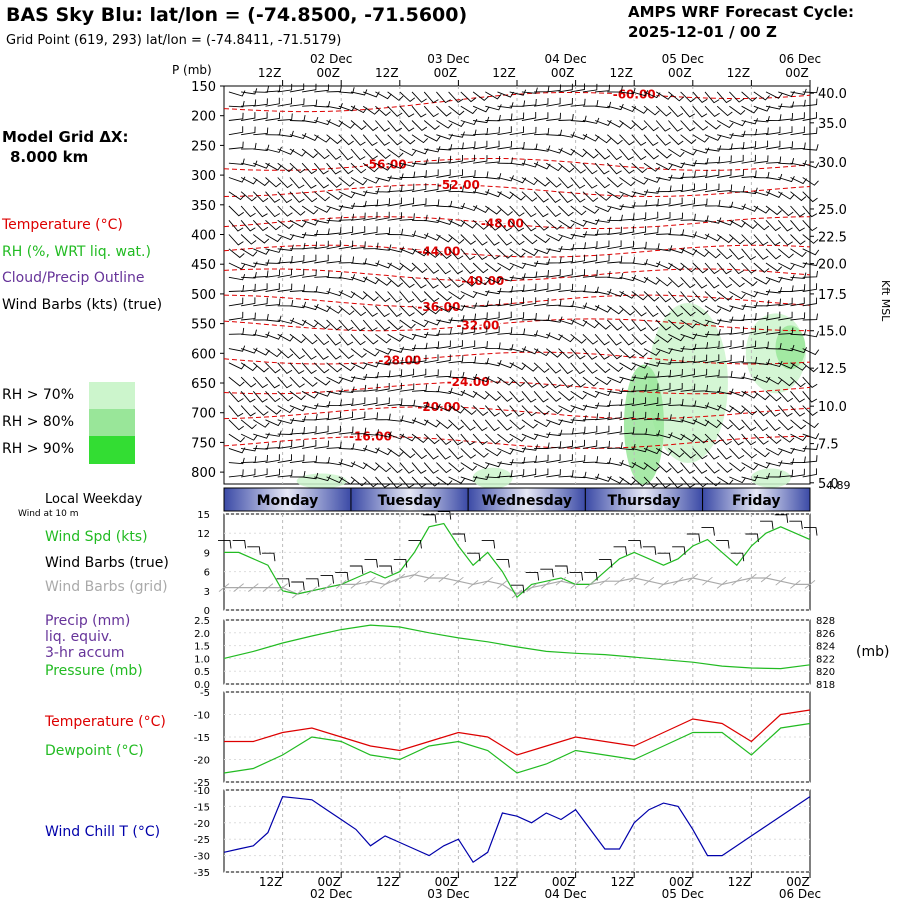  Describe the element at coordinates (825, 621) in the screenshot. I see `pressure-right-tick-label: 828` at that location.